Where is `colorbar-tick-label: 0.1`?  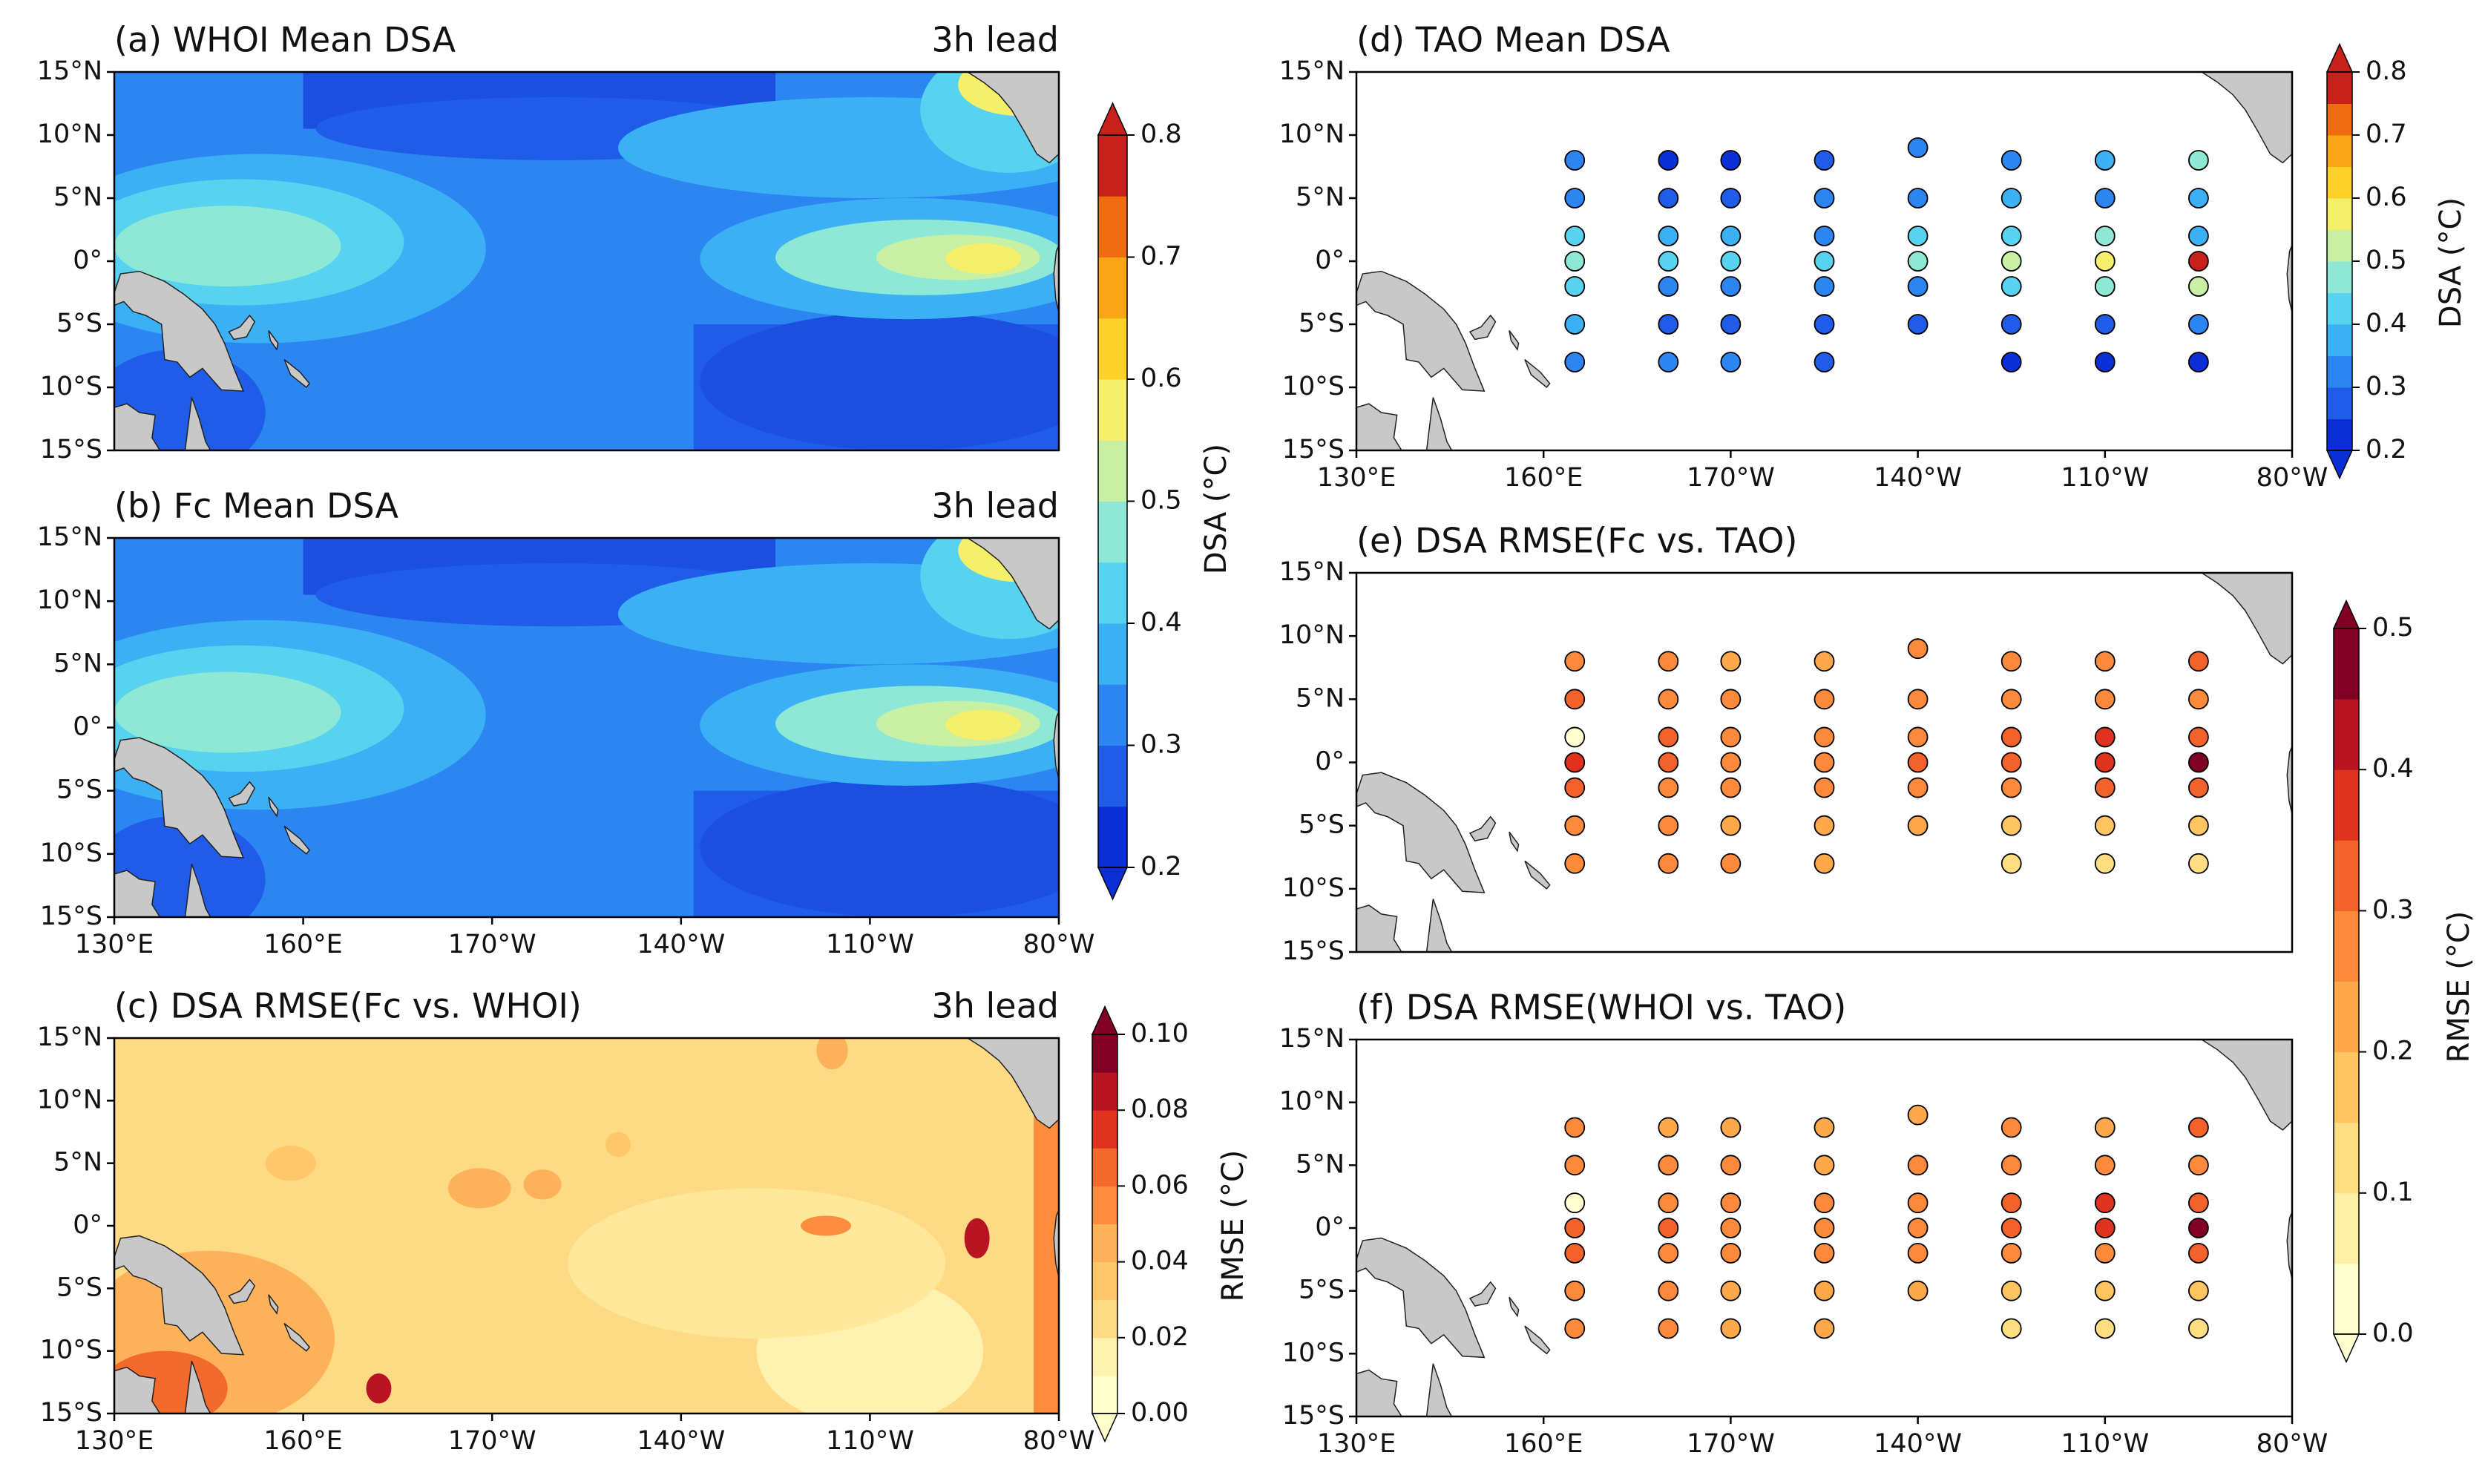 colorbar-tick-label: 0.1 is located at coordinates (2393, 1192).